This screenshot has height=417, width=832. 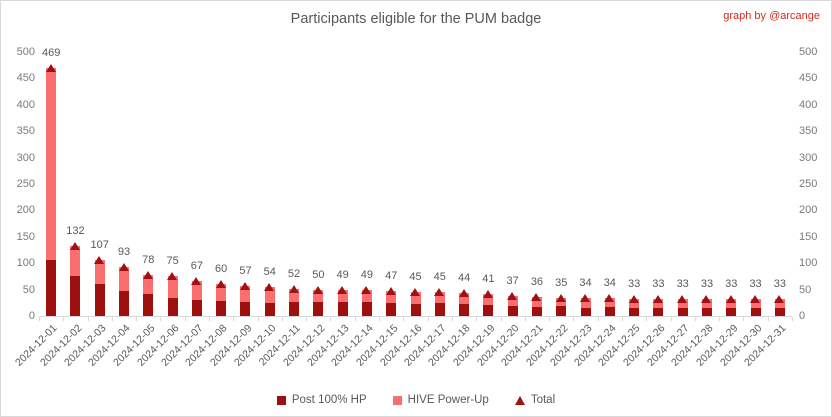 What do you see at coordinates (415, 316) in the screenshot?
I see `x-axis-line` at bounding box center [415, 316].